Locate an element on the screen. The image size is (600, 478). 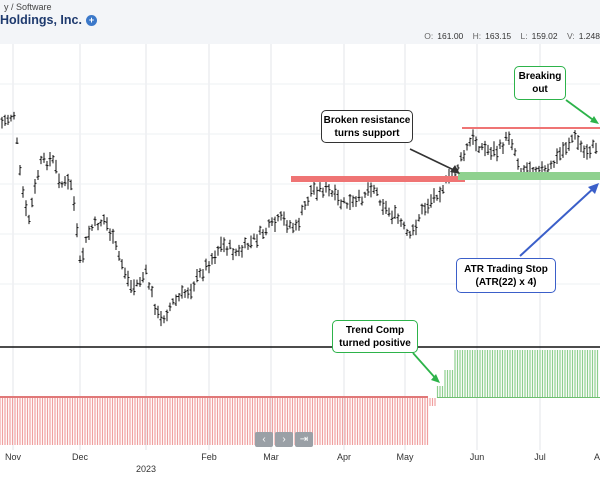
open-label: O: is located at coordinates (429, 36).